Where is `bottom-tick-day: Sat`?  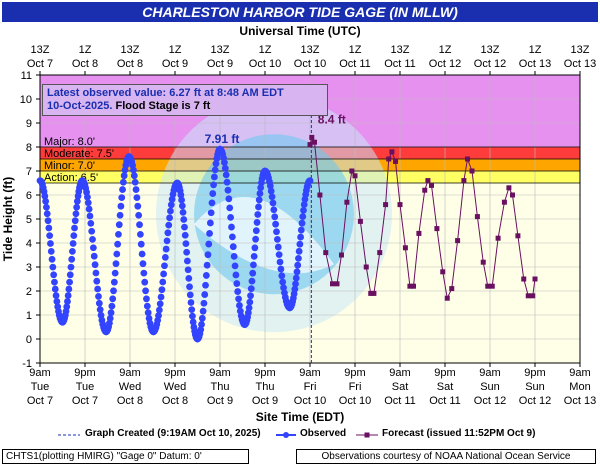 bottom-tick-day: Sat is located at coordinates (445, 387).